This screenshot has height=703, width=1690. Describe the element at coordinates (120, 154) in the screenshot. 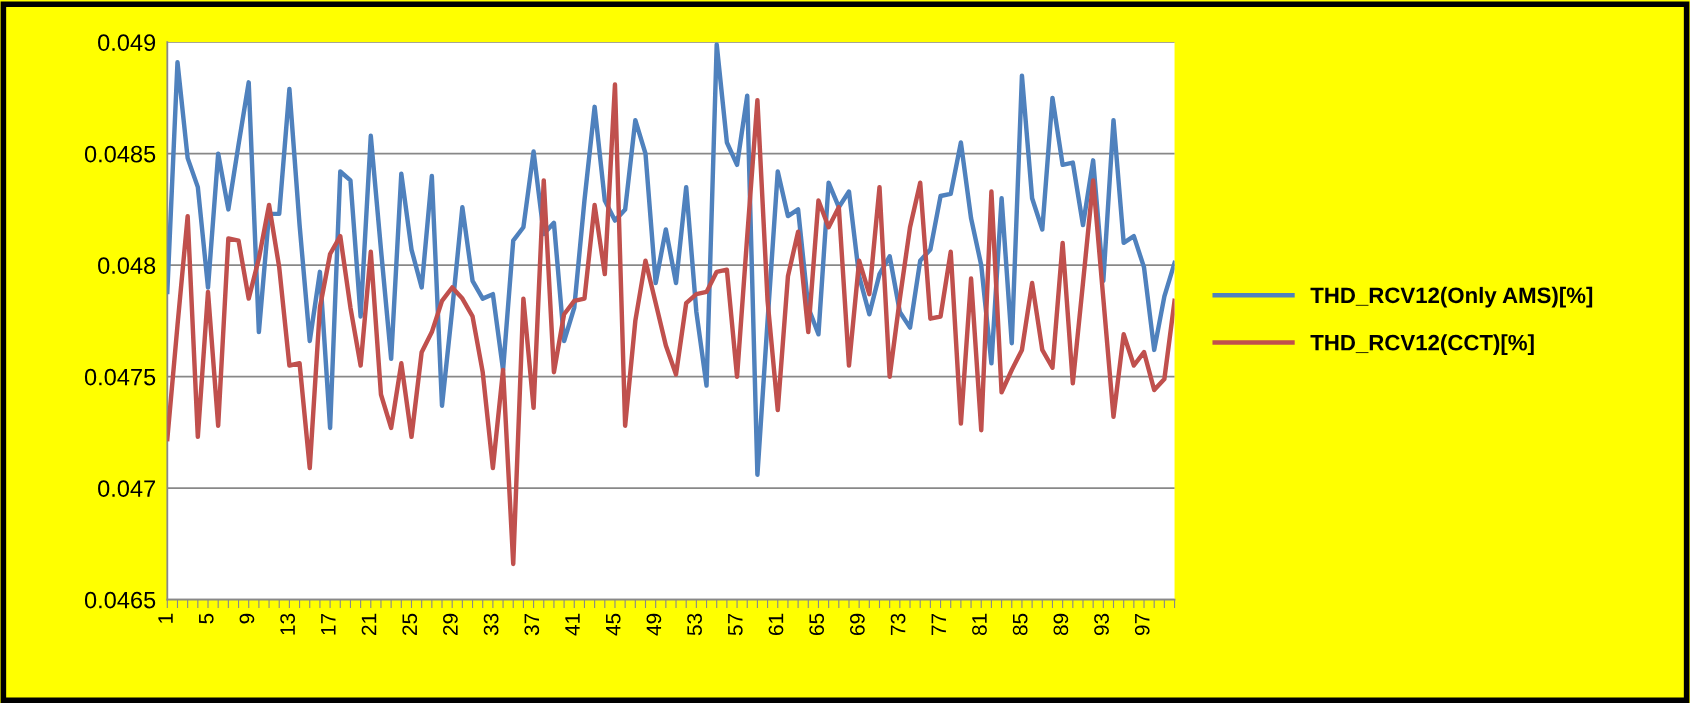

I see `y-tick-label: 0.0485` at that location.